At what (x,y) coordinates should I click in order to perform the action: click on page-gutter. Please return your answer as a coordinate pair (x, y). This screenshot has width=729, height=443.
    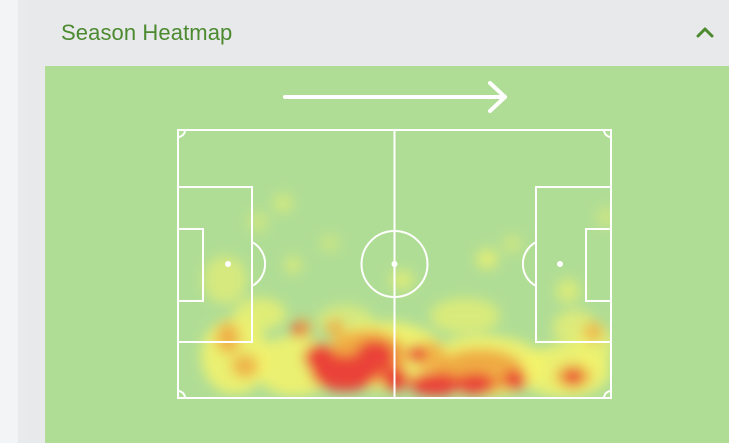
    Looking at the image, I should click on (9, 221).